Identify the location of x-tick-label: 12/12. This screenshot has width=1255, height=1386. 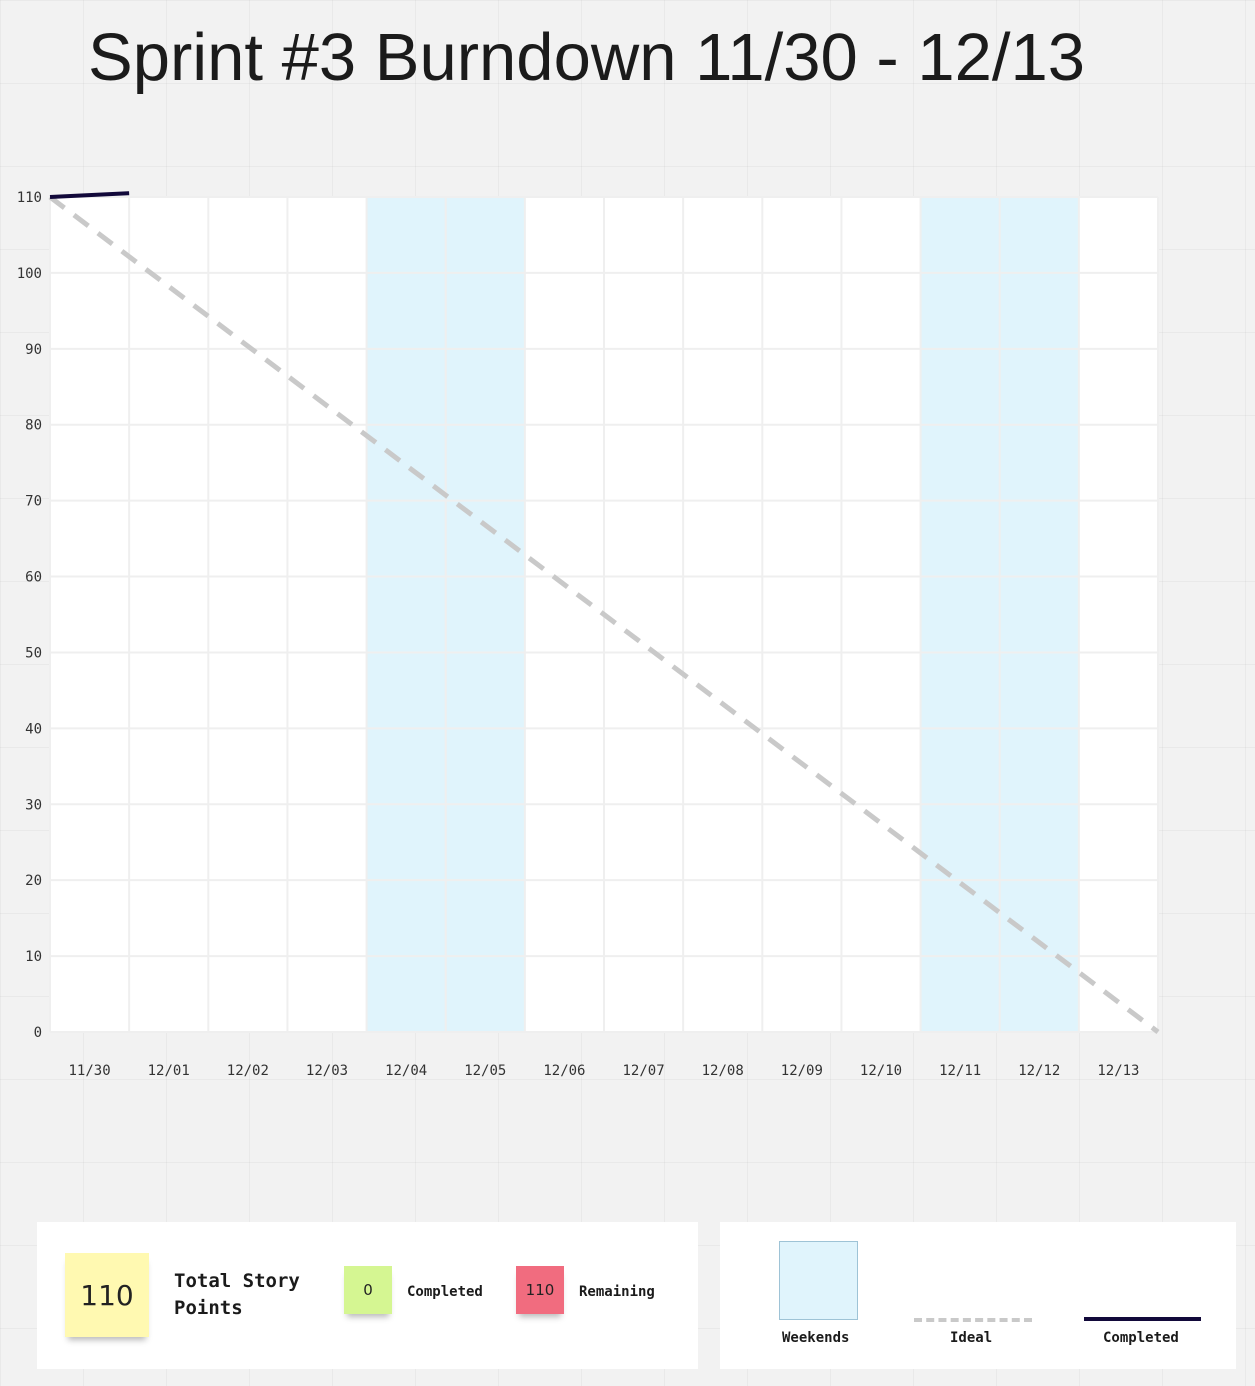
(1039, 1071).